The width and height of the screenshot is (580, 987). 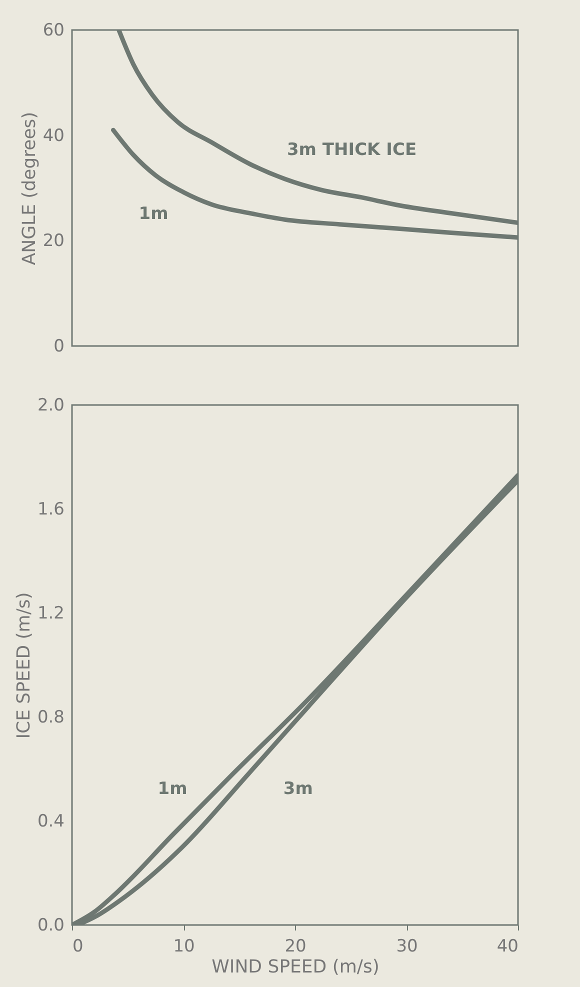 What do you see at coordinates (53, 136) in the screenshot?
I see `y-tick-label: 40` at bounding box center [53, 136].